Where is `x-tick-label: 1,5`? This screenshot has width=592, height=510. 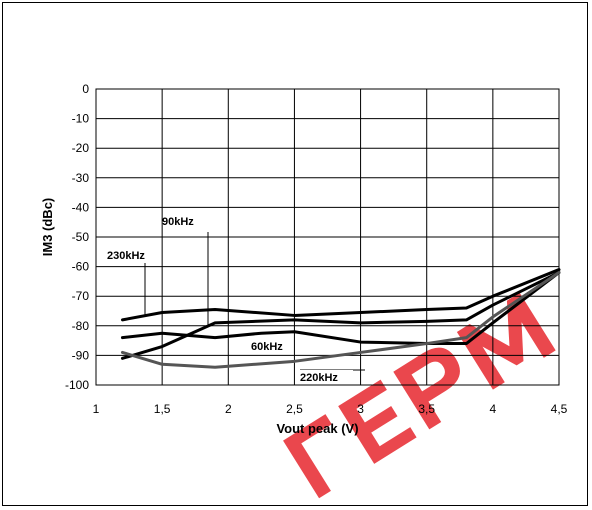 x-tick-label: 1,5 is located at coordinates (162, 409).